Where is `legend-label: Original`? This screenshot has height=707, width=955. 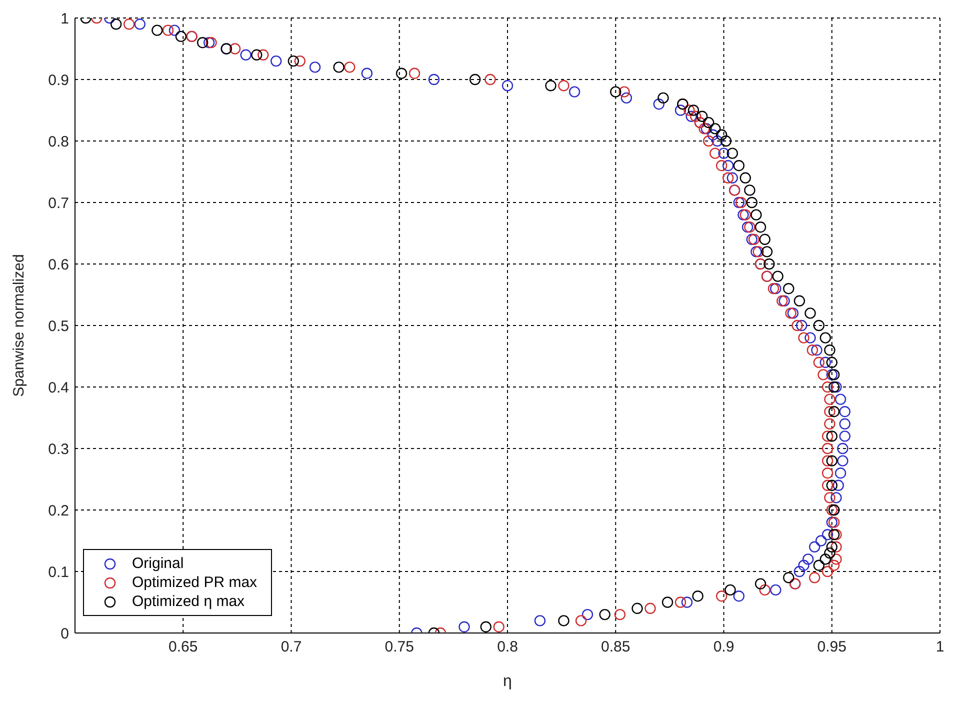 legend-label: Original is located at coordinates (158, 563).